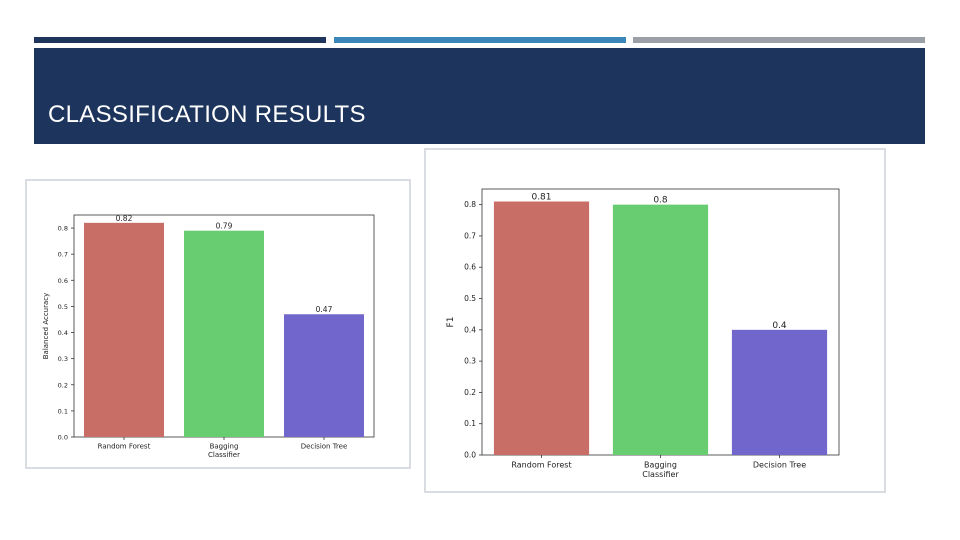 Image resolution: width=960 pixels, height=540 pixels. Describe the element at coordinates (180, 40) in the screenshot. I see `accent-stripe-navy` at that location.